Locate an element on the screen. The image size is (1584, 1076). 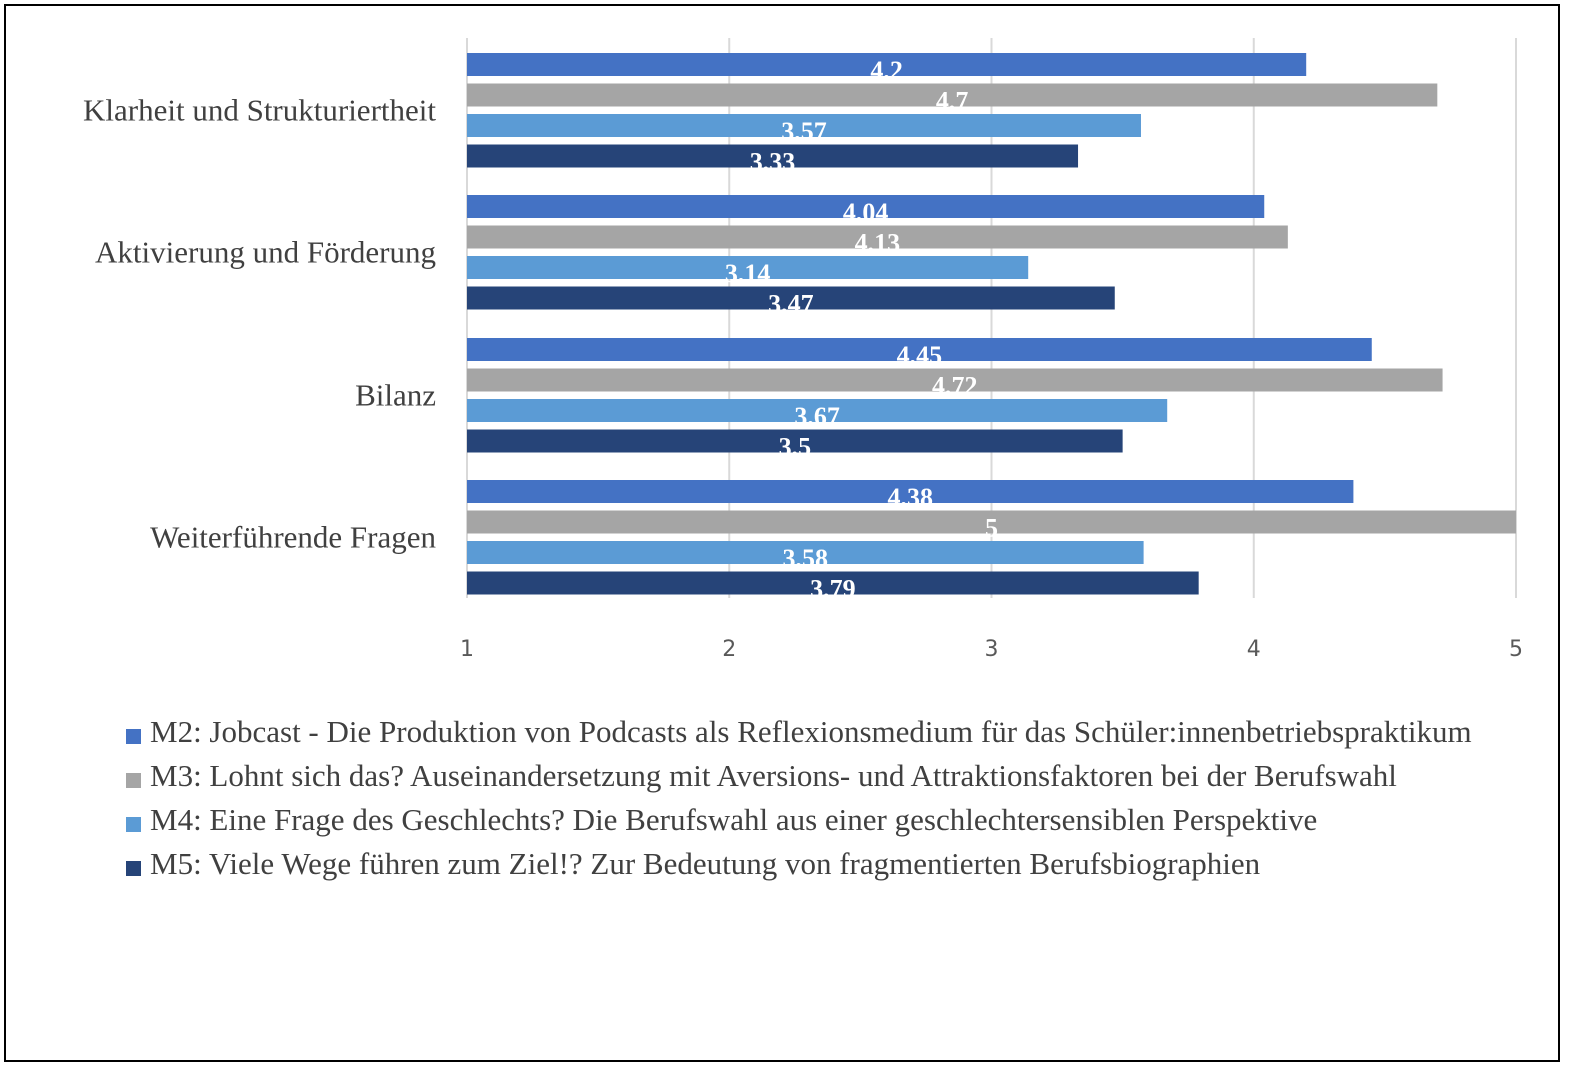
category-label: Klarheit und Strukturiertheit is located at coordinates (259, 109).